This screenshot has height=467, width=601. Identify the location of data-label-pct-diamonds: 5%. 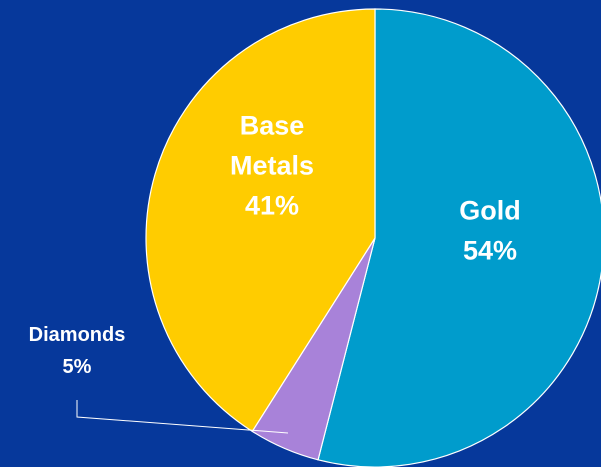
(77, 367).